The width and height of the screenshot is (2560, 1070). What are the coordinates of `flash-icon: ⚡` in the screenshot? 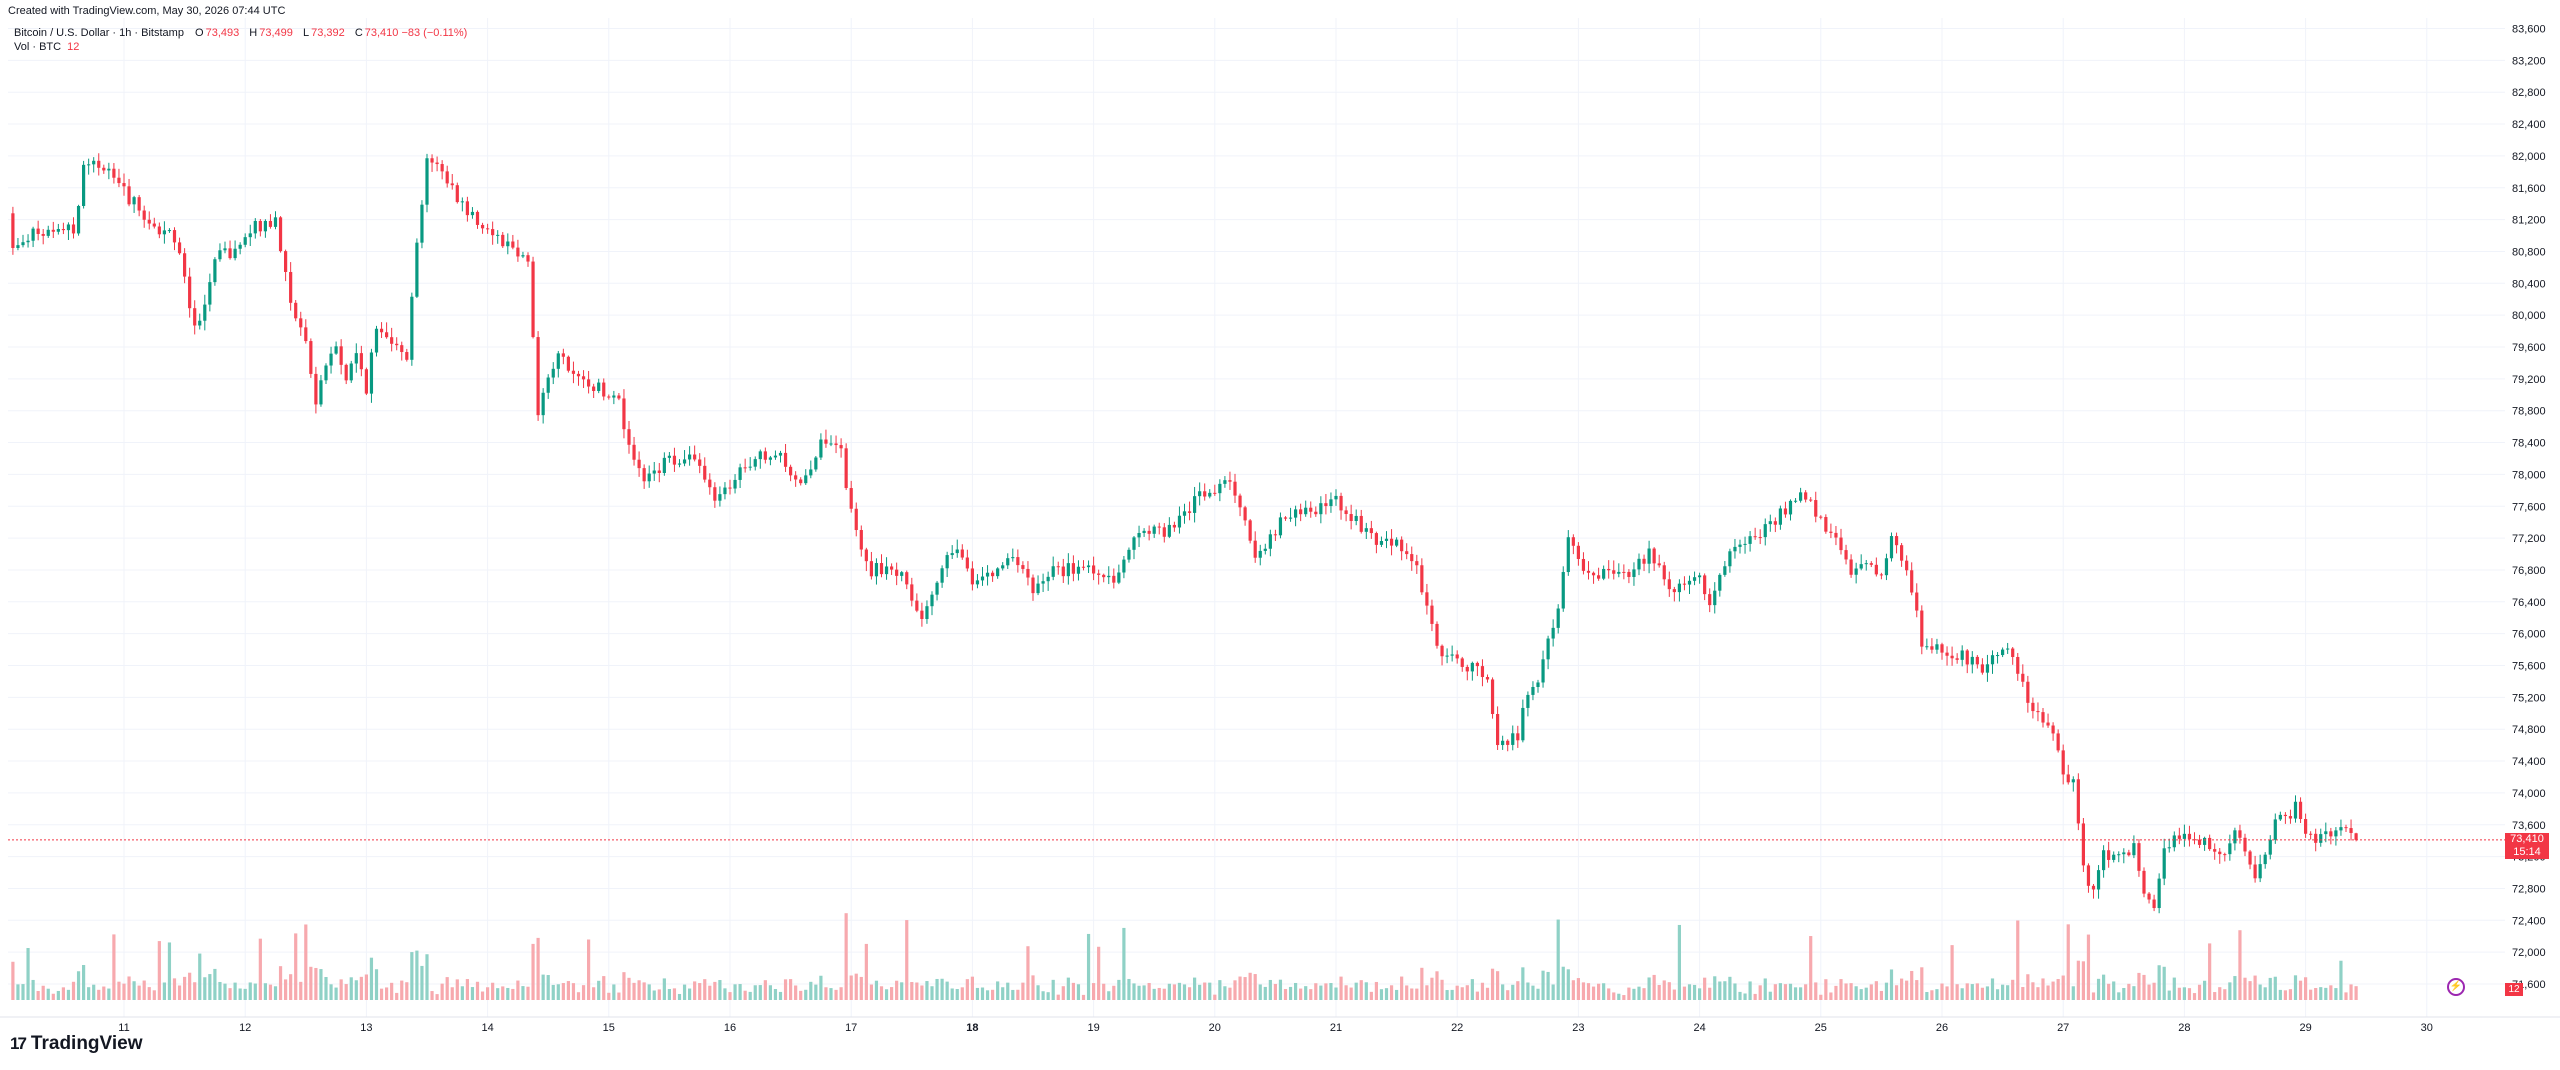 It's located at (2456, 987).